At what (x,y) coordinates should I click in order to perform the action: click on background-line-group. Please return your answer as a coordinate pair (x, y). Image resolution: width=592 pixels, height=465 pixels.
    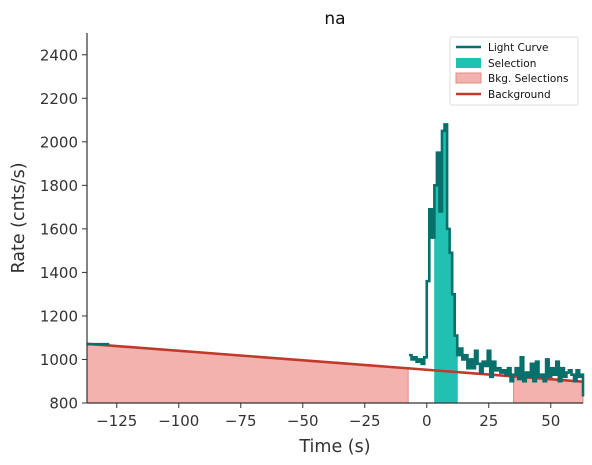
    Looking at the image, I should click on (335, 362).